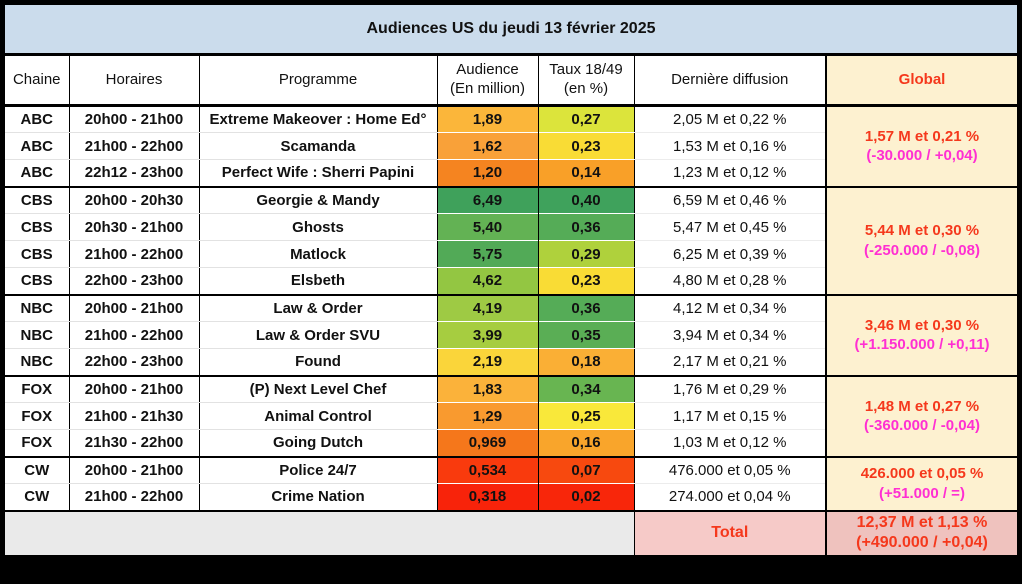  Describe the element at coordinates (317, 416) in the screenshot. I see `programme-cell: Animal Control` at that location.